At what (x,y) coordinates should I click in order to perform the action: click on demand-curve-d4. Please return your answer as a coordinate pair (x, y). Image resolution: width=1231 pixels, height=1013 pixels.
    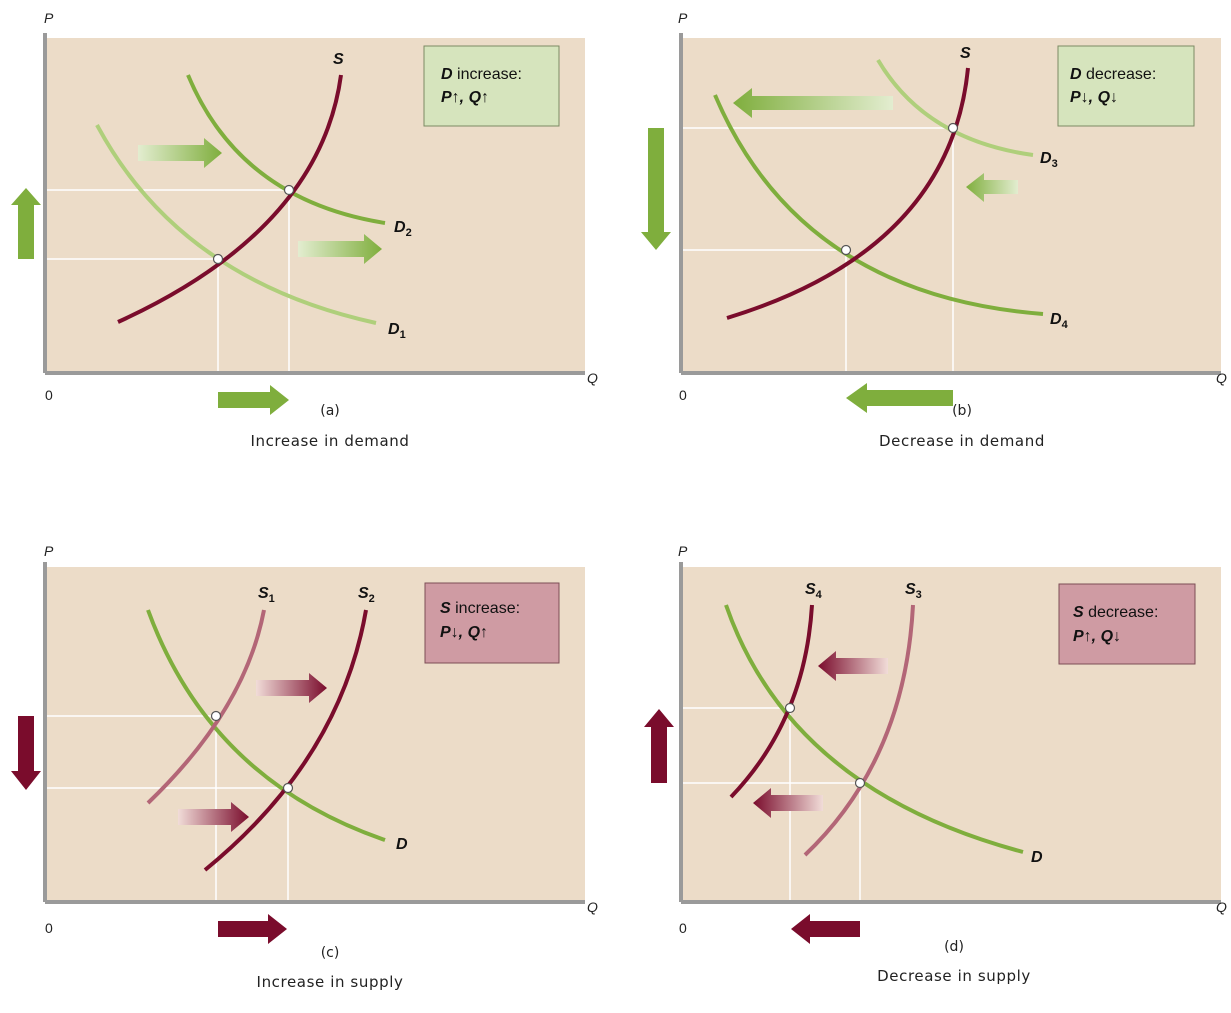
    Looking at the image, I should click on (878, 205).